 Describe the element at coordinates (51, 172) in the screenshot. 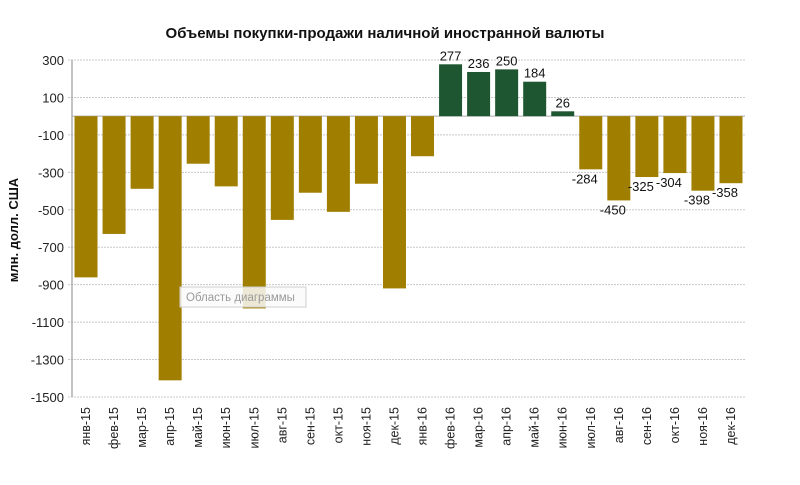

I see `y-tick-label: -300` at that location.